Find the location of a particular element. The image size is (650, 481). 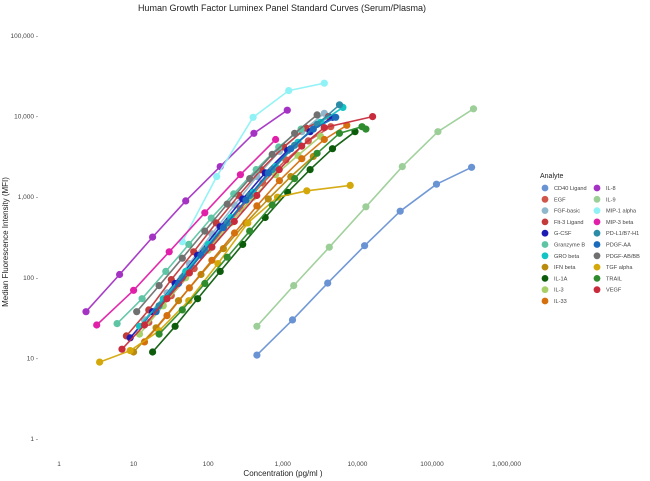

legend-label: PDGF-AB/BB is located at coordinates (623, 257).